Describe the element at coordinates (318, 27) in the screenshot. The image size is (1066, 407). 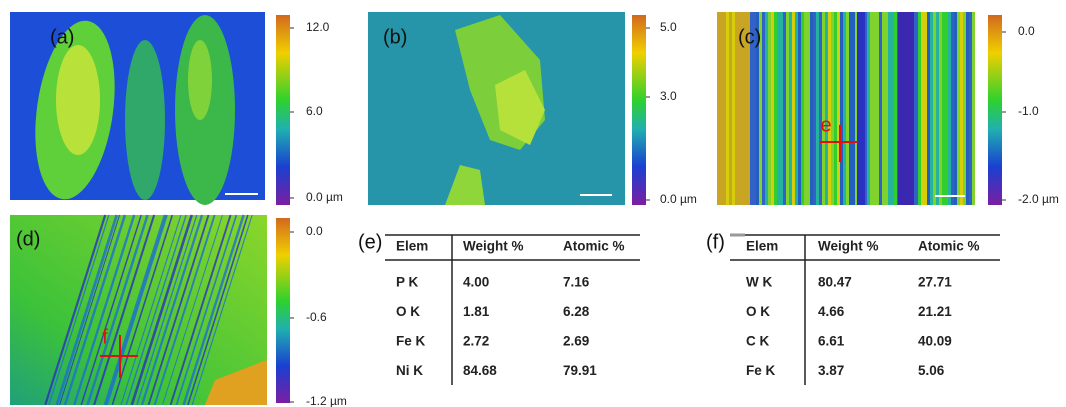
I see `colorbar-tick-label: 12.0` at that location.